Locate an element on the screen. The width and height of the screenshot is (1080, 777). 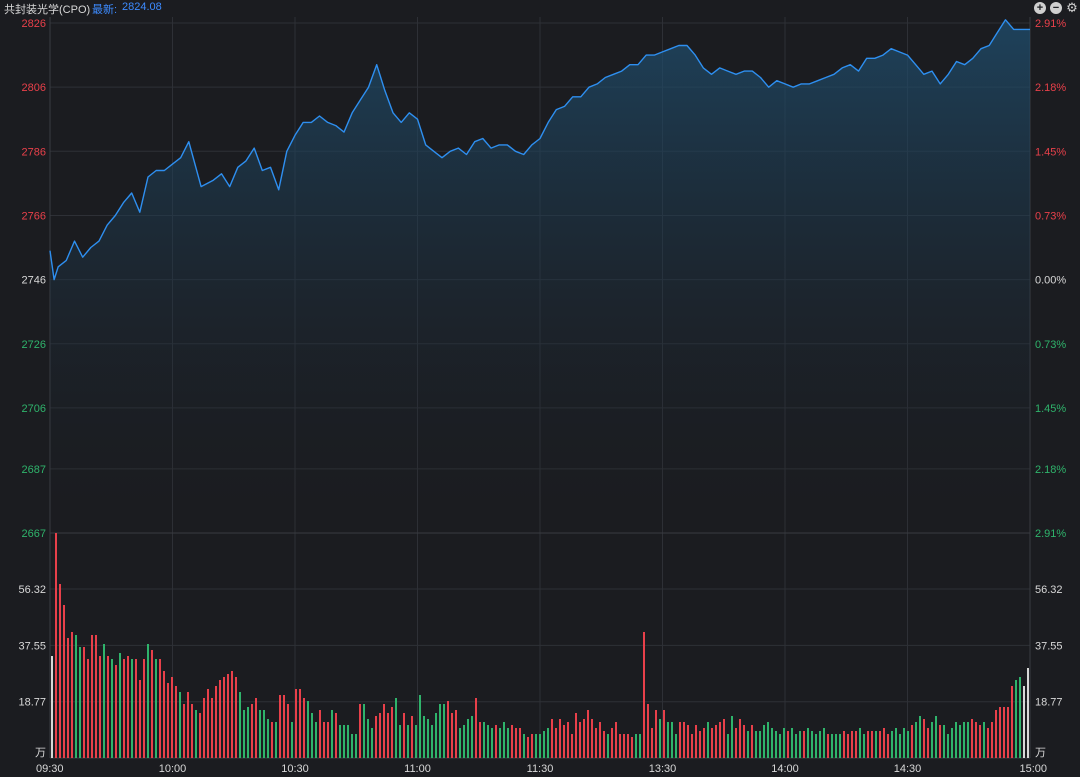
time-tick-label: 15:00 is located at coordinates (1033, 769).